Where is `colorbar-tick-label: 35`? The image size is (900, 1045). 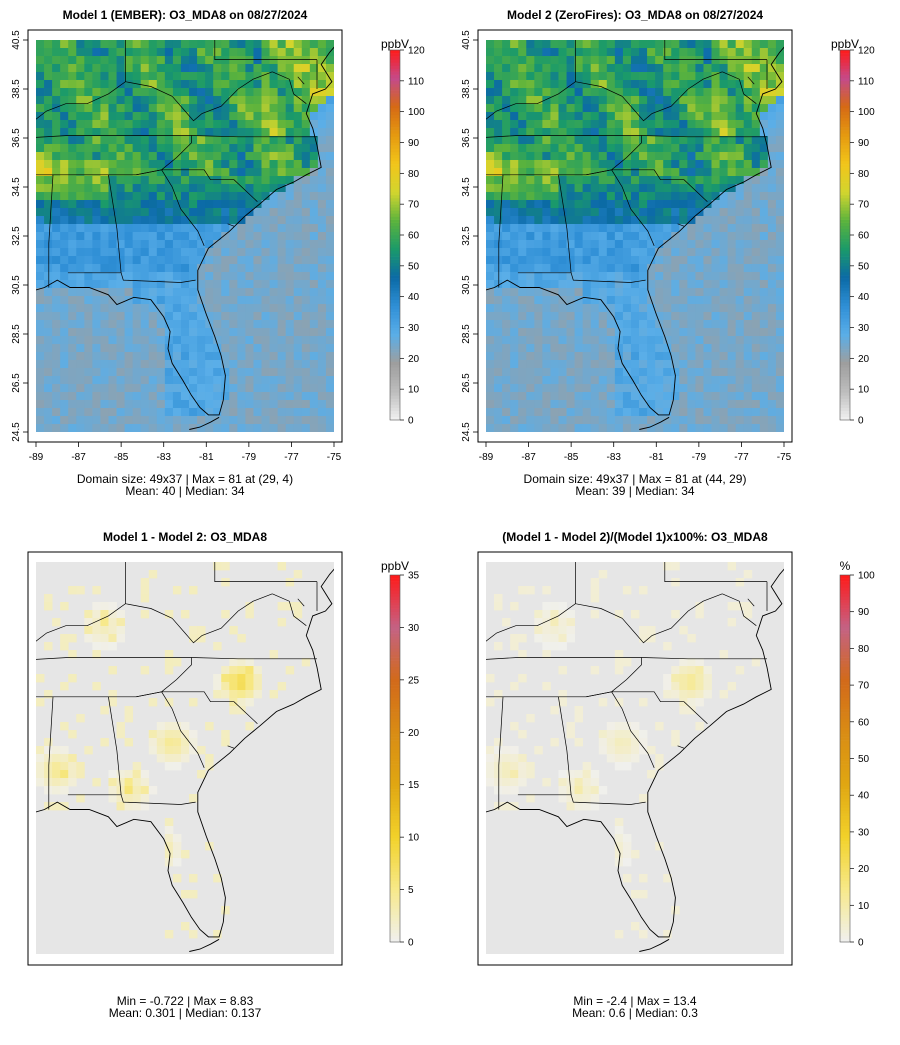
colorbar-tick-label: 35 is located at coordinates (414, 576).